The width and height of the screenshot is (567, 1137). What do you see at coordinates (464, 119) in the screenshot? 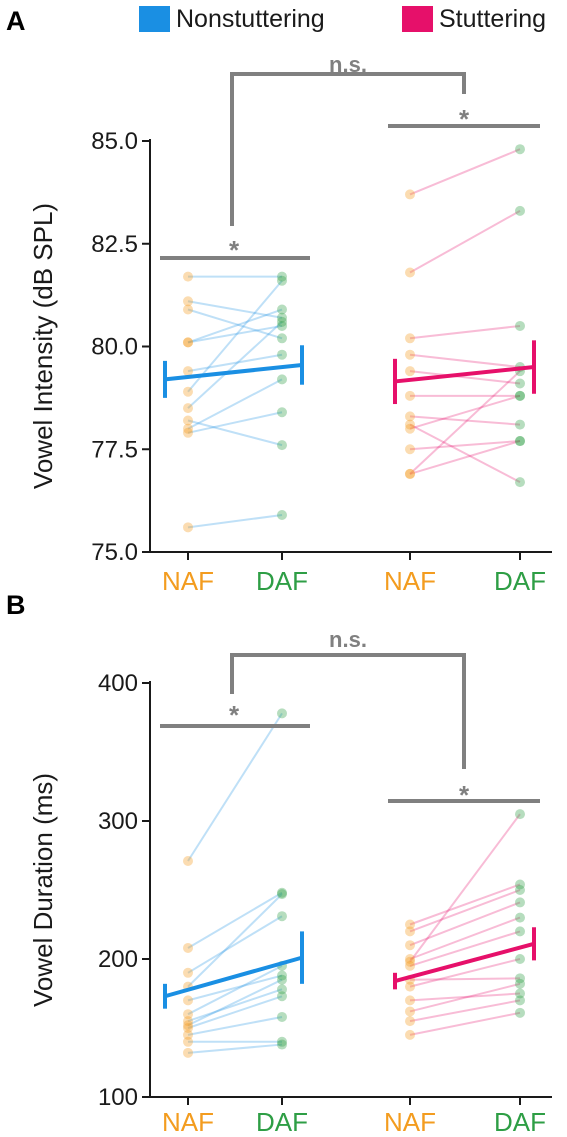
I see `panel-a-sig-stuttering: *` at bounding box center [464, 119].